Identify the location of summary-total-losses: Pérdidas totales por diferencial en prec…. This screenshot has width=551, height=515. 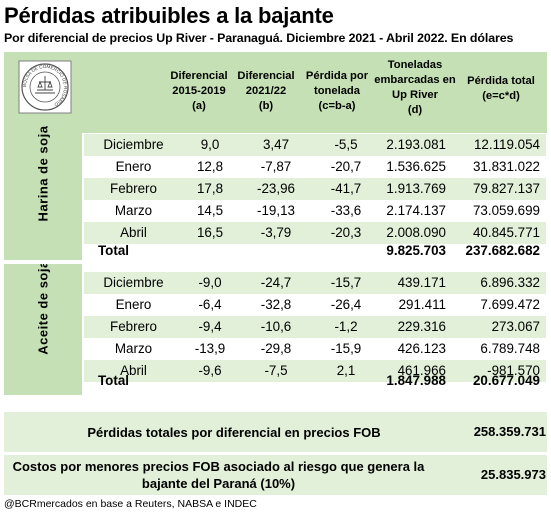
(275, 432).